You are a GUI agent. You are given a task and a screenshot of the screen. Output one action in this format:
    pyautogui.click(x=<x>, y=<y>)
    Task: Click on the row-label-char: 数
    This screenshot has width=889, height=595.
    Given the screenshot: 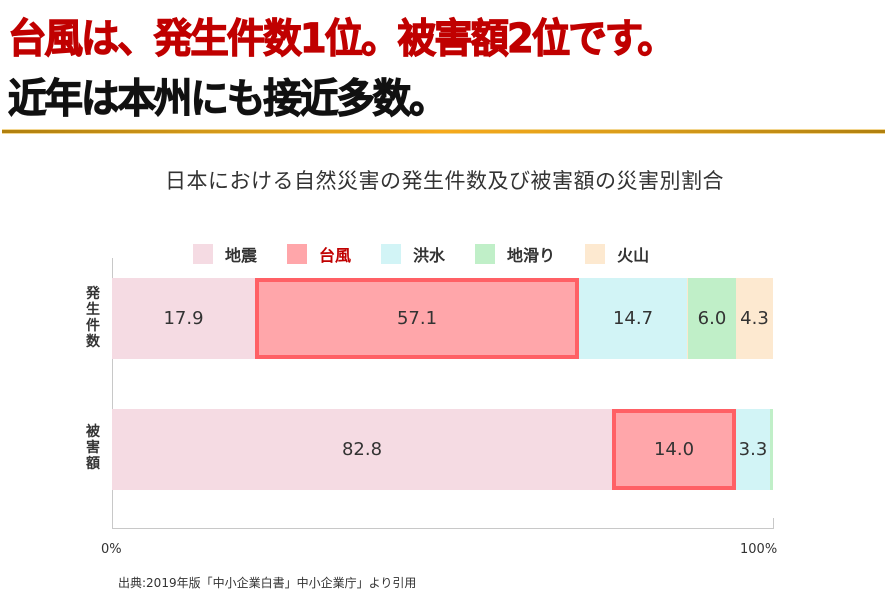 What is the action you would take?
    pyautogui.click(x=93, y=342)
    